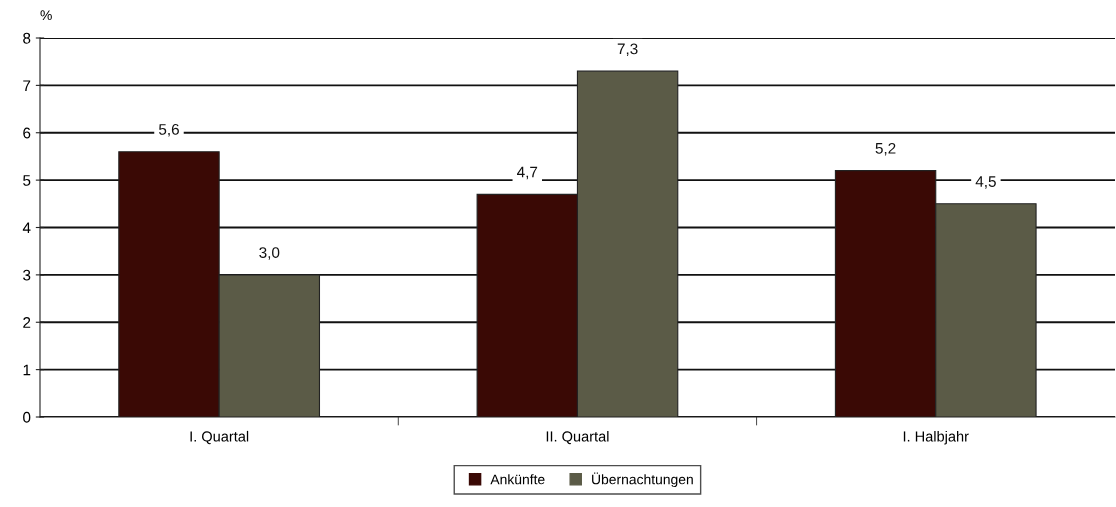 This screenshot has height=507, width=1116. What do you see at coordinates (27, 370) in the screenshot?
I see `y-tick-label: 1` at bounding box center [27, 370].